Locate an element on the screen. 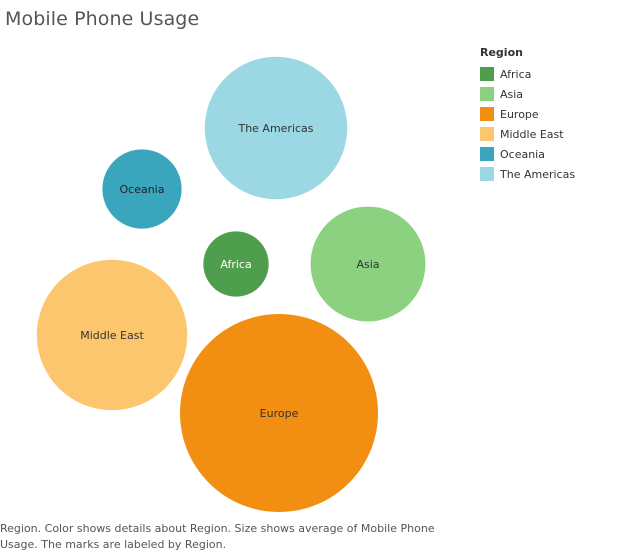  bubble-circle-africa is located at coordinates (236, 264).